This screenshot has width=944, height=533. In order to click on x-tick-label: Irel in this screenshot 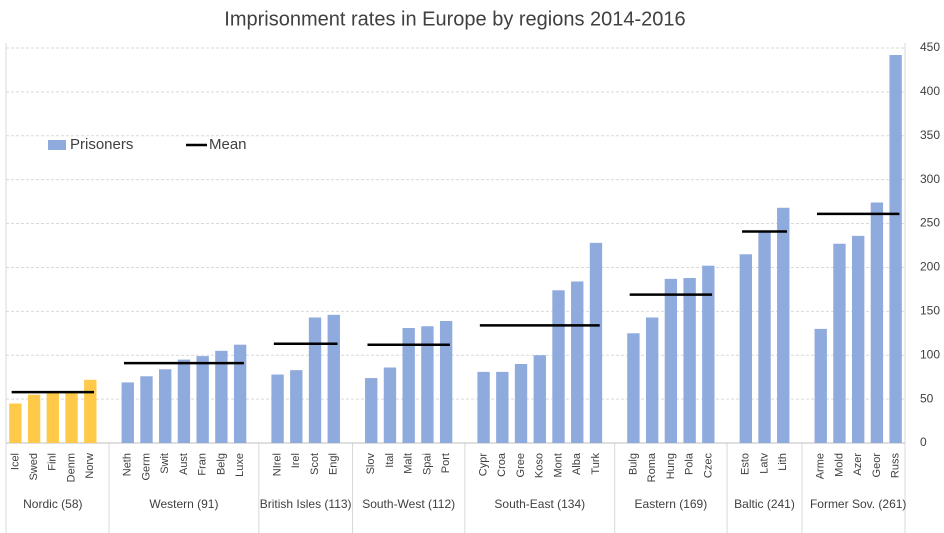, I will do `click(296, 460)`.